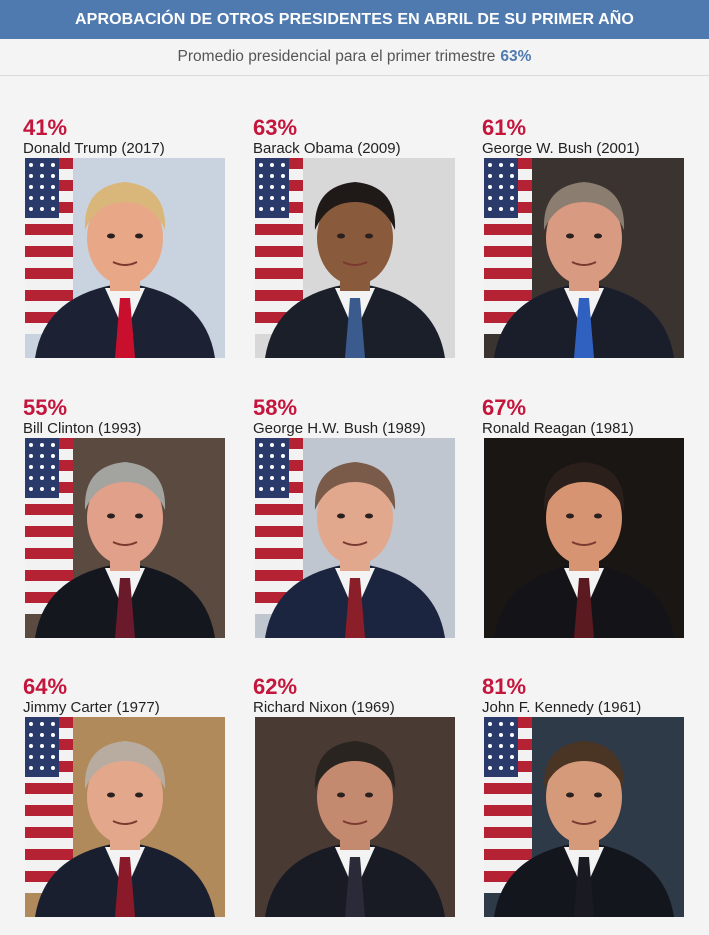 This screenshot has width=709, height=935. What do you see at coordinates (275, 686) in the screenshot?
I see `approval-percentage: 62%` at bounding box center [275, 686].